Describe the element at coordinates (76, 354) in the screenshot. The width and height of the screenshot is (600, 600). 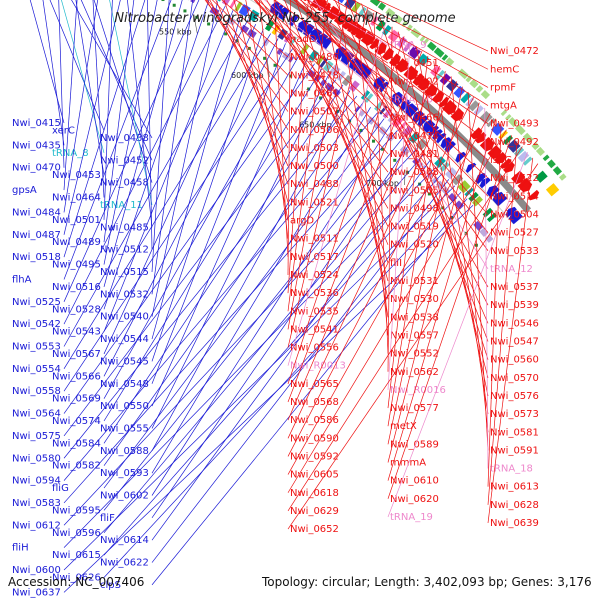
I see `gene-label-left: Nwi_0567` at that location.